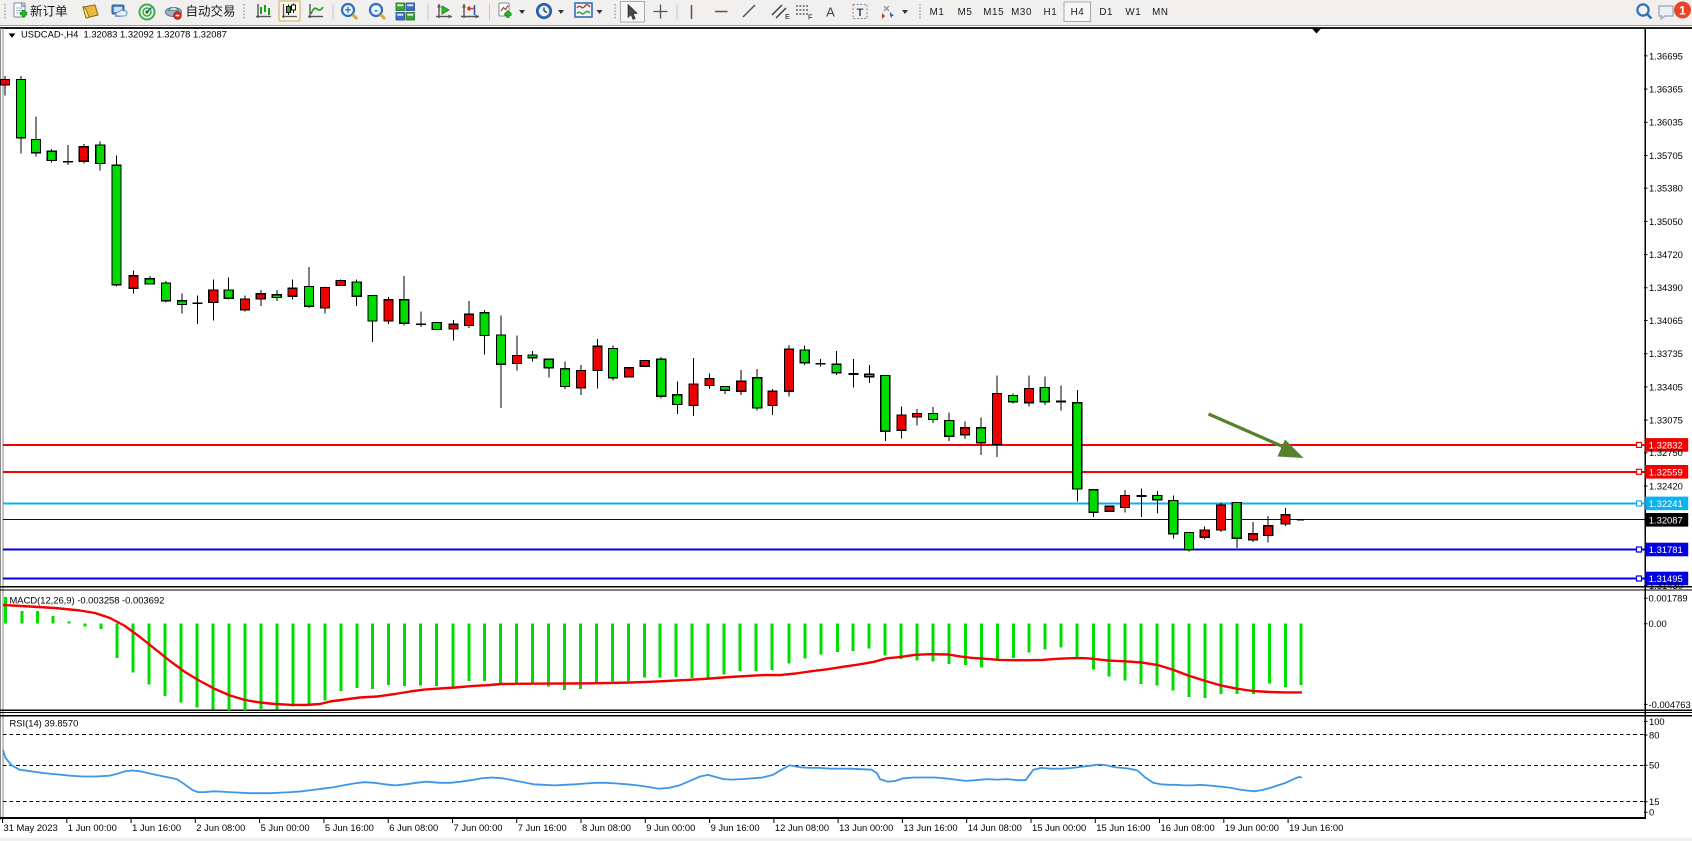 The height and width of the screenshot is (841, 1692). I want to click on svg-text: 12 Jun 08:00, so click(802, 827).